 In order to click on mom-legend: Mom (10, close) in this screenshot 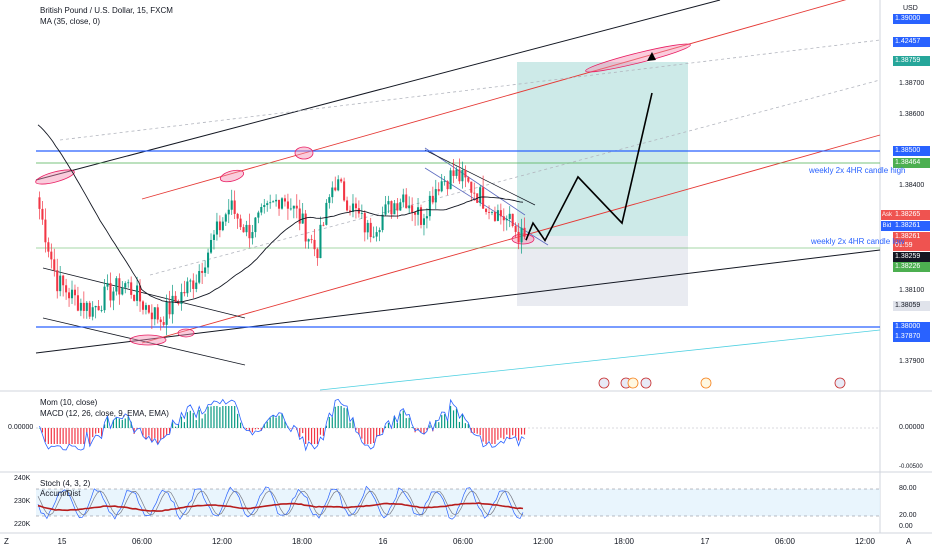, I will do `click(69, 402)`.